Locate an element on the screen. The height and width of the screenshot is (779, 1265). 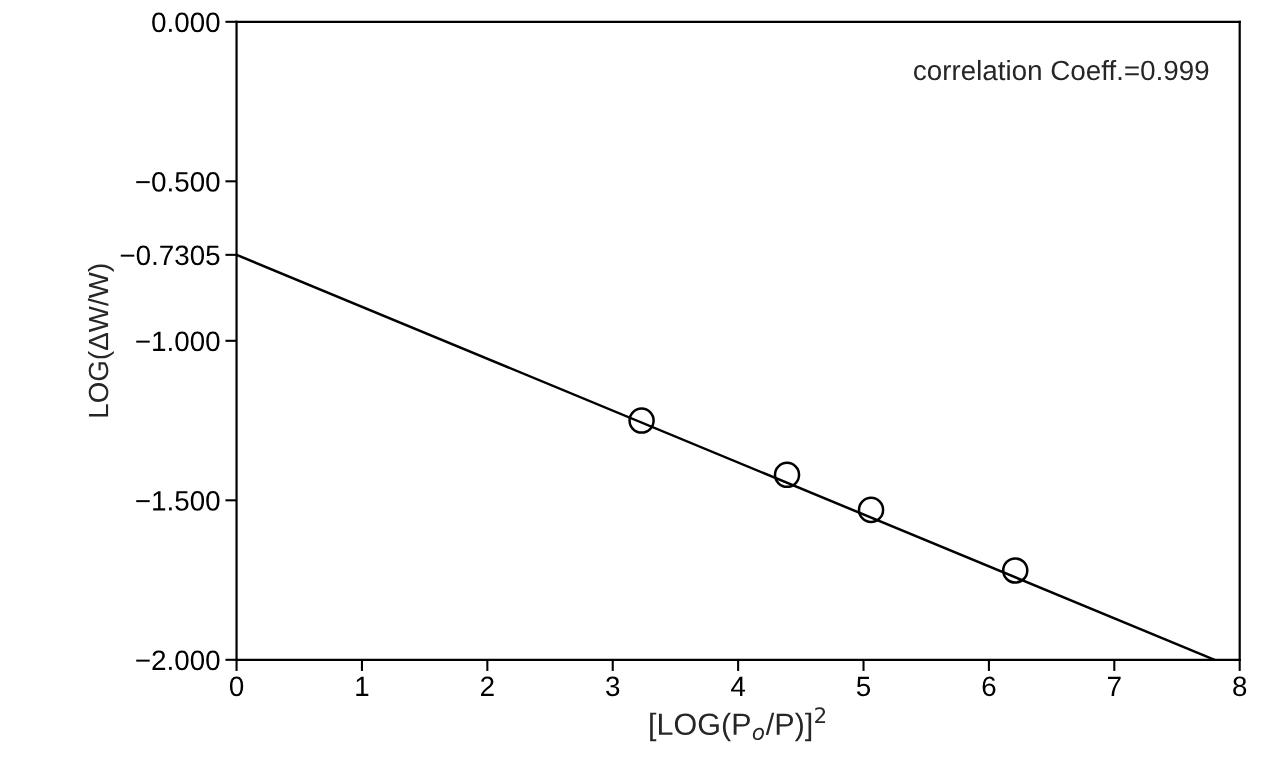
x-tick-label: 2 is located at coordinates (487, 686).